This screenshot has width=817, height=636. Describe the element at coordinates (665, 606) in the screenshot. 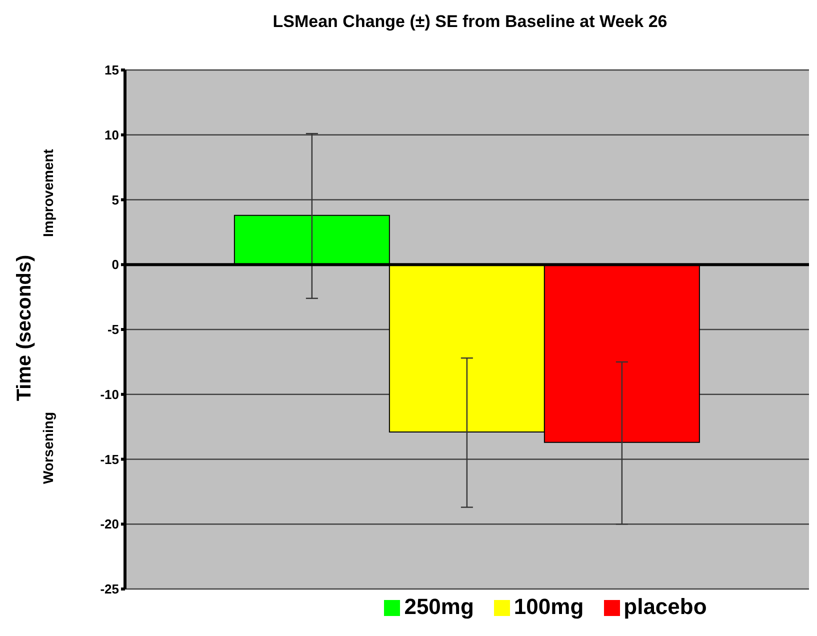

I see `legend-label: placebo` at that location.